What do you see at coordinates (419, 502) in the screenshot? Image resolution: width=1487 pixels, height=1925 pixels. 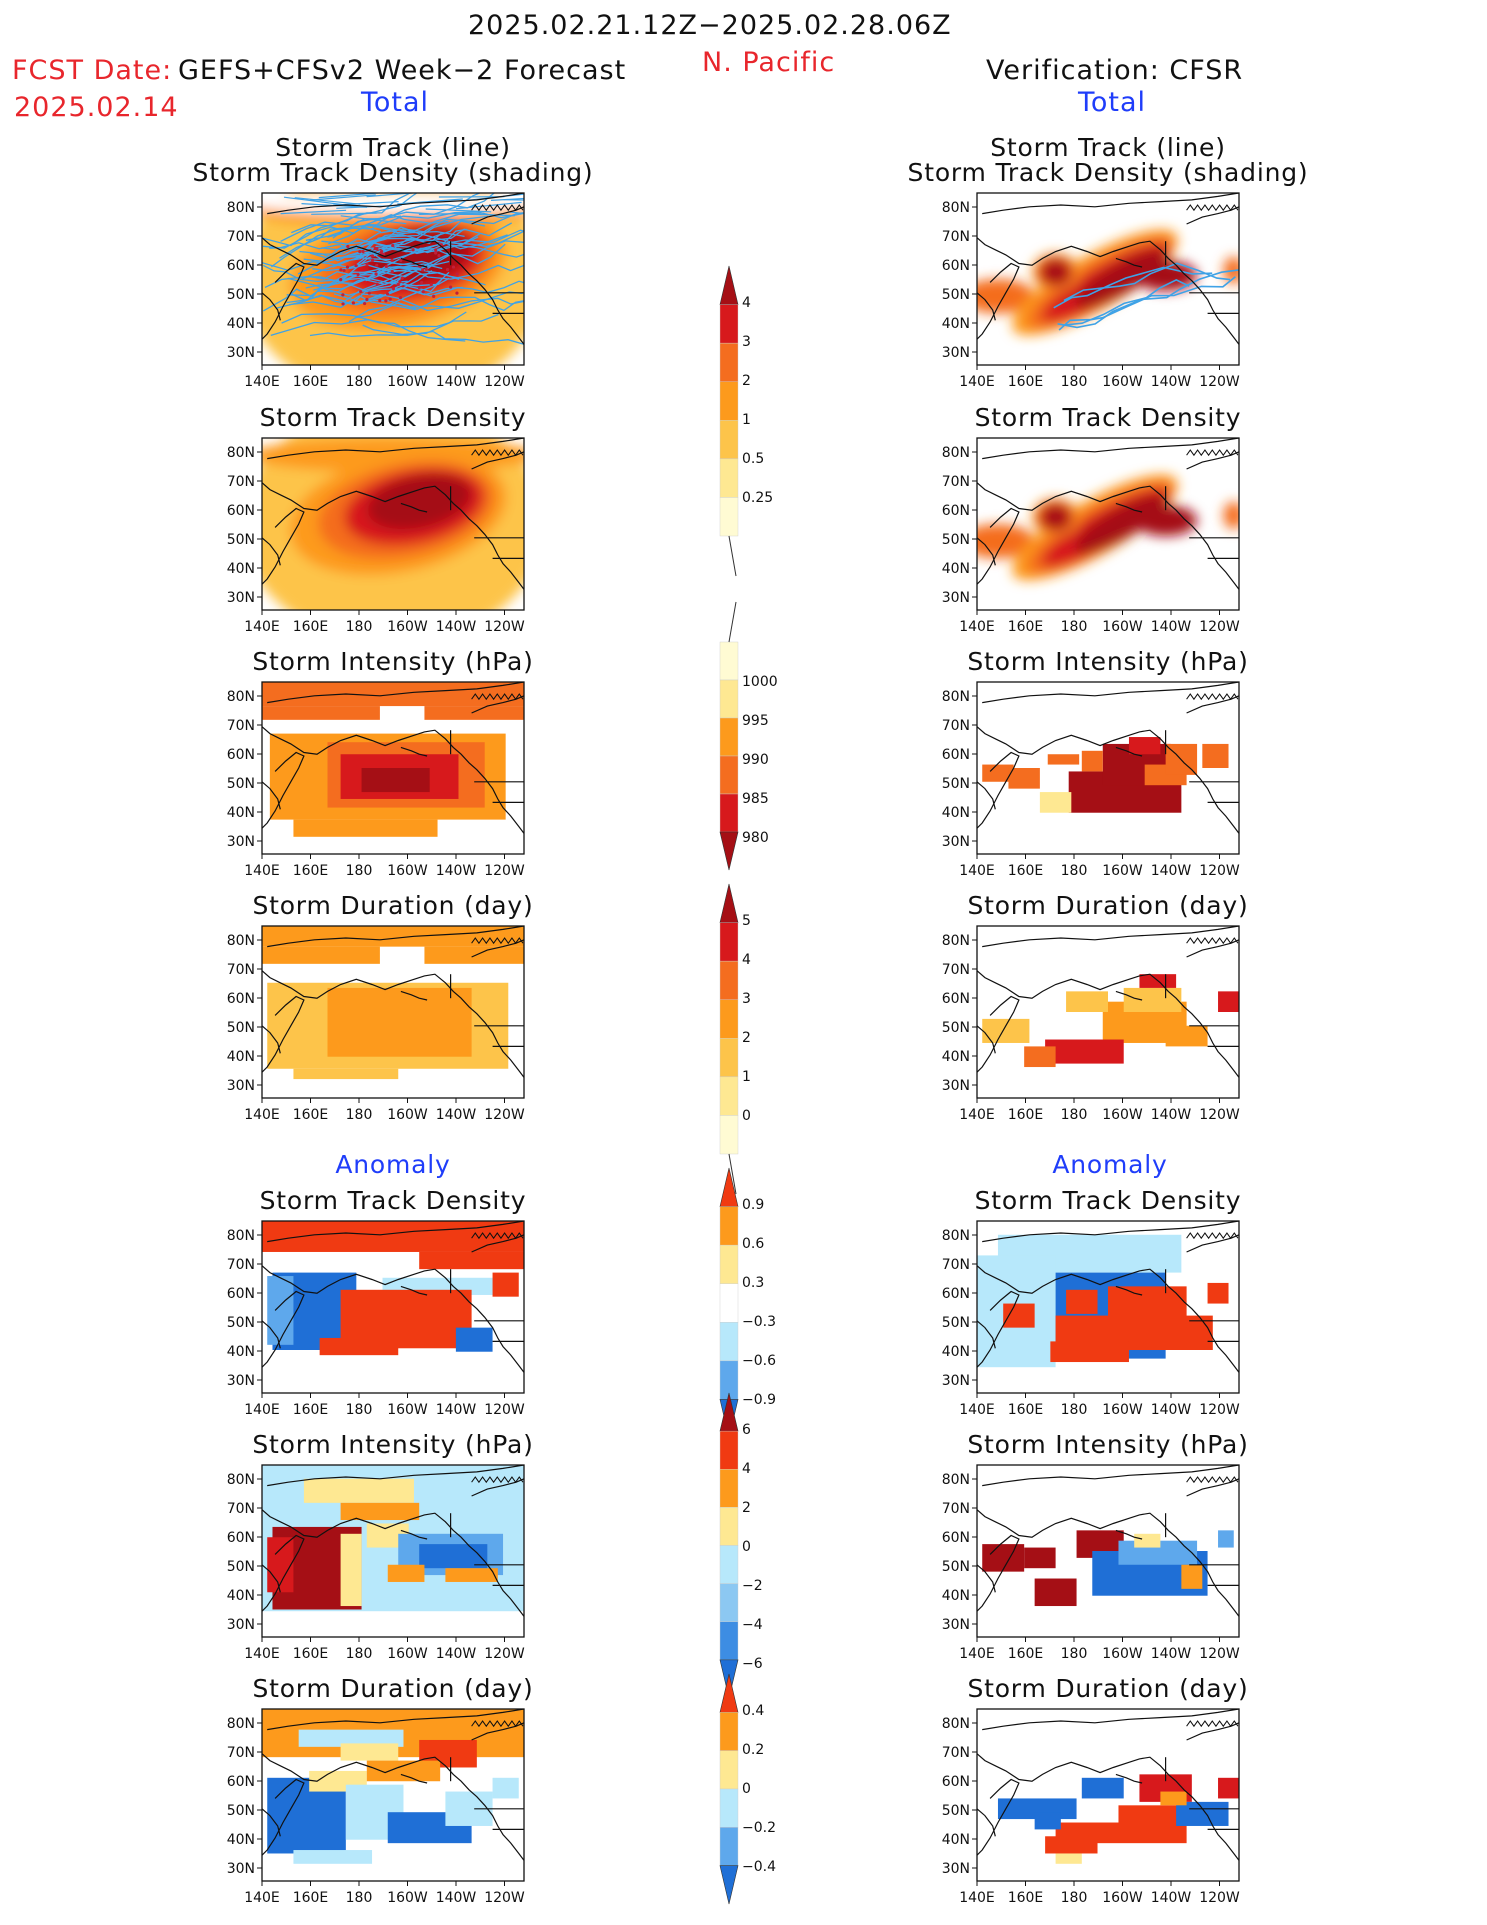 I see `density-blob` at bounding box center [419, 502].